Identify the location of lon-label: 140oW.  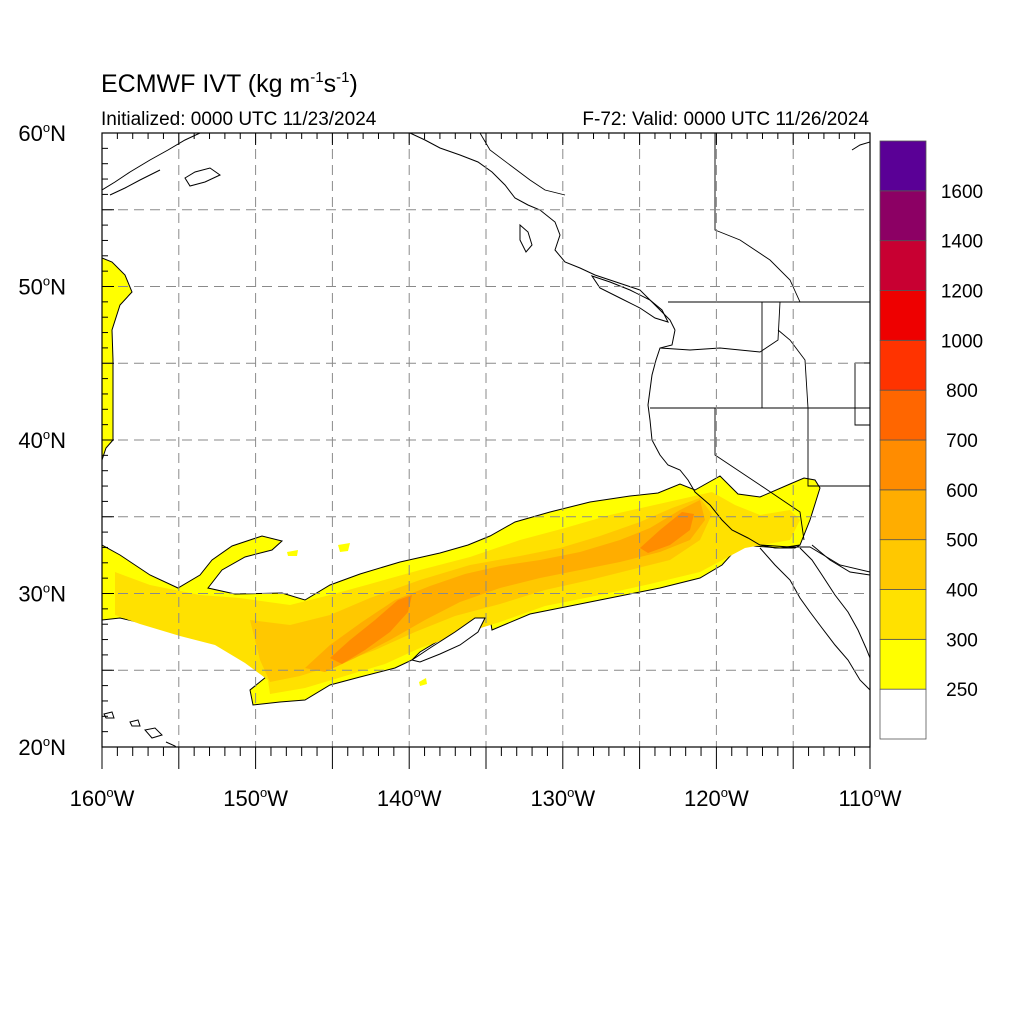
(409, 798).